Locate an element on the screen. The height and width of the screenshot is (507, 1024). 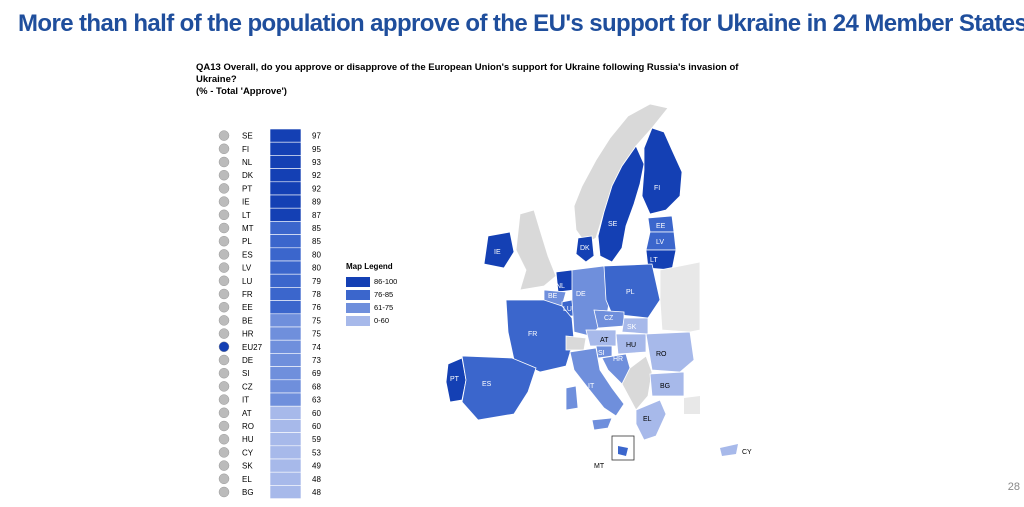
bar-value-label: 80 is located at coordinates (316, 254).